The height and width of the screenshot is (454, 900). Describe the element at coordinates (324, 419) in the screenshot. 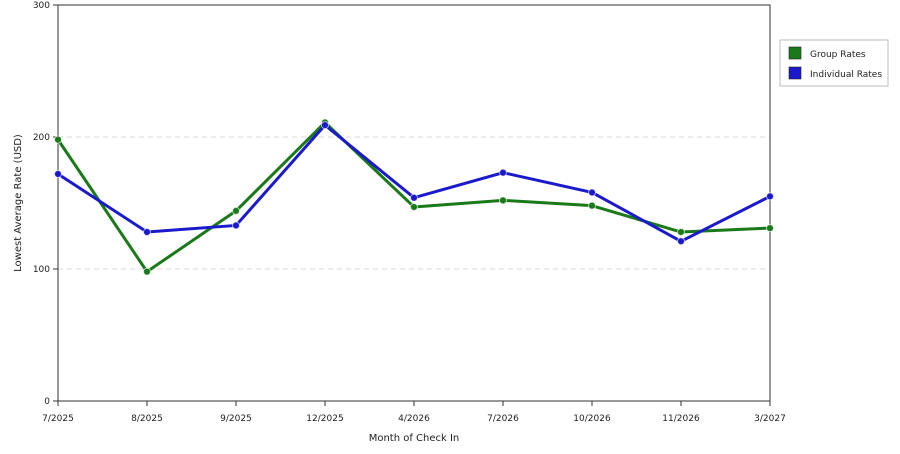

I see `x-tick-label: 12/2025` at that location.